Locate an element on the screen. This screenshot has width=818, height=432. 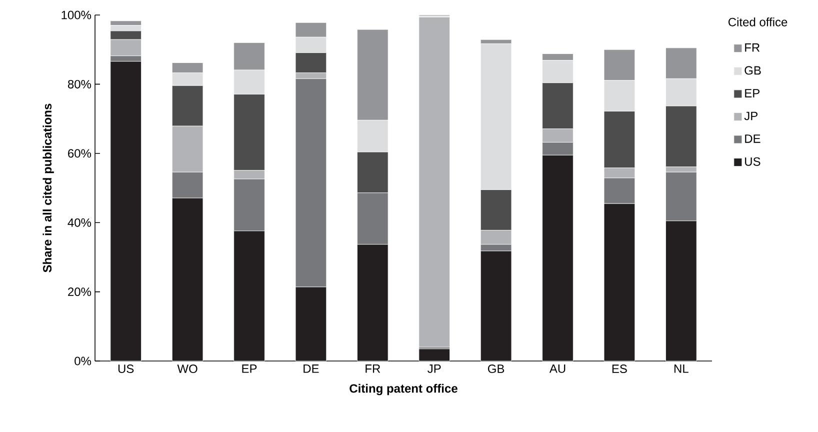
legend-label: GB is located at coordinates (752, 70).